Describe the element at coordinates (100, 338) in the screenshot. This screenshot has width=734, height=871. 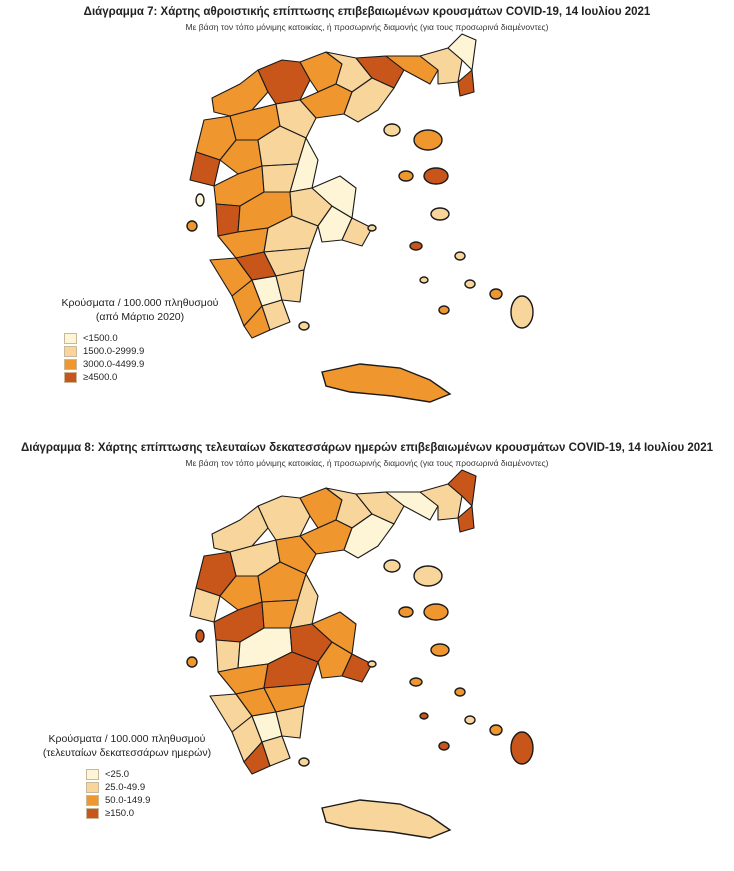
I see `legend-label: <1500.0` at that location.